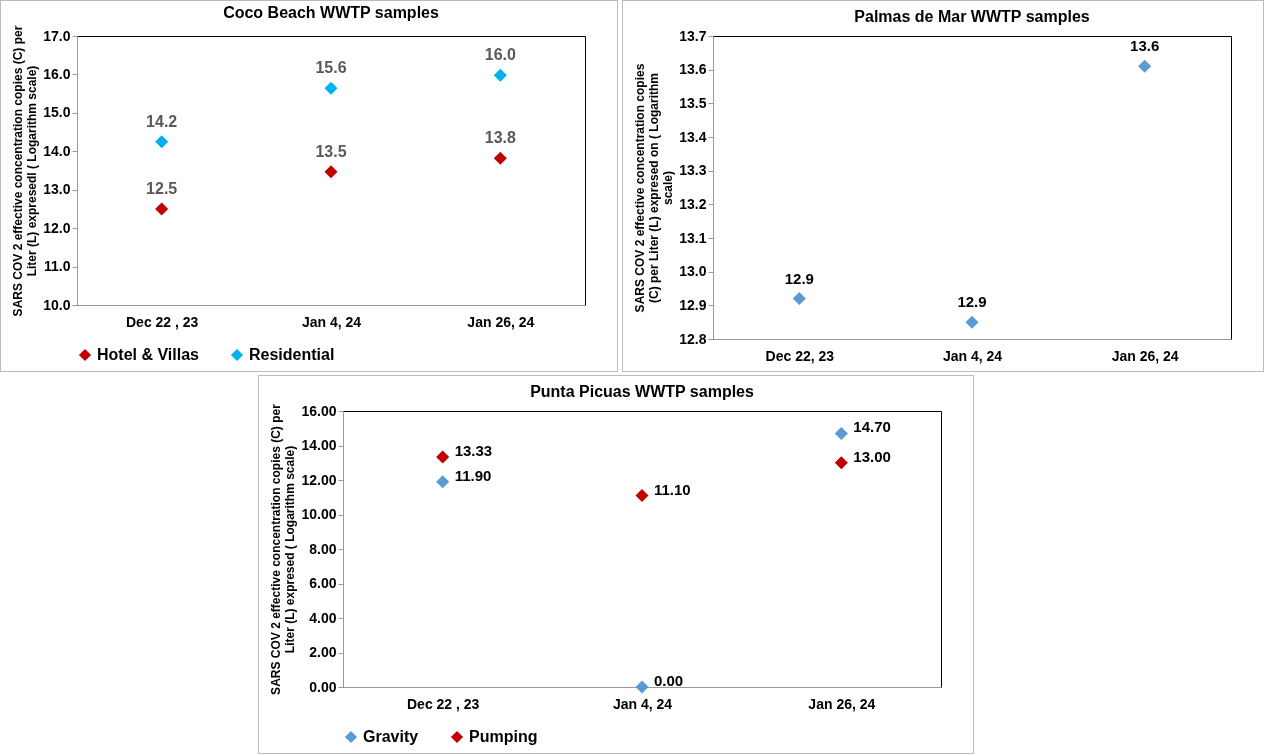 Image resolution: width=1264 pixels, height=754 pixels. I want to click on y-tick-label: 13.1, so click(693, 237).